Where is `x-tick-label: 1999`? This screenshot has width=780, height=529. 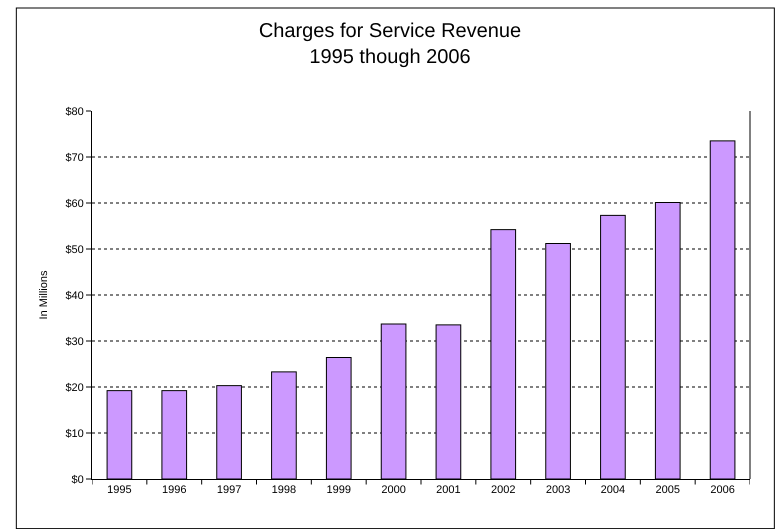
x-tick-label: 1999 is located at coordinates (338, 490).